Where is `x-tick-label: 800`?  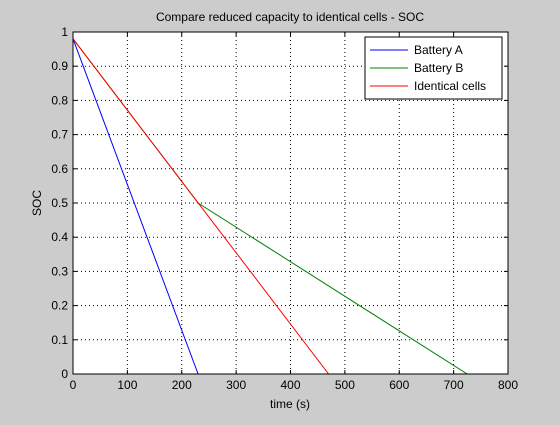 x-tick-label: 800 is located at coordinates (508, 385).